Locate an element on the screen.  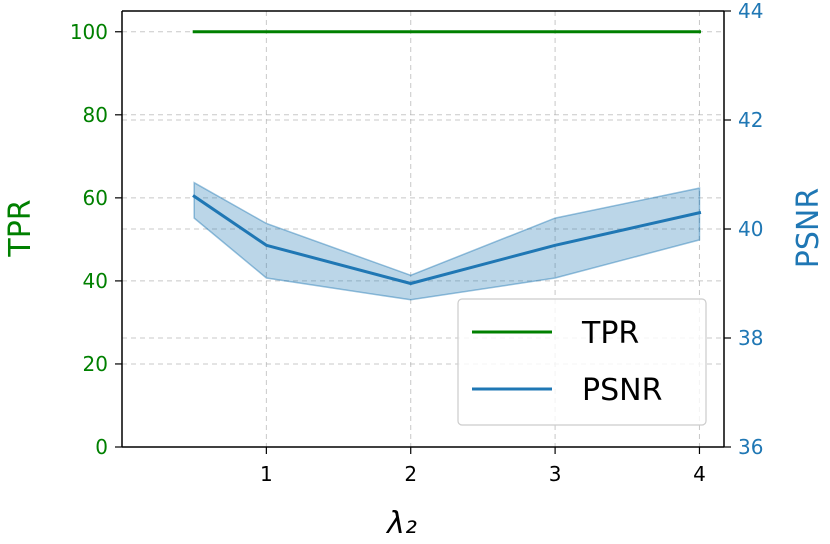
left-axis-title: TPR is located at coordinates (20, 228).